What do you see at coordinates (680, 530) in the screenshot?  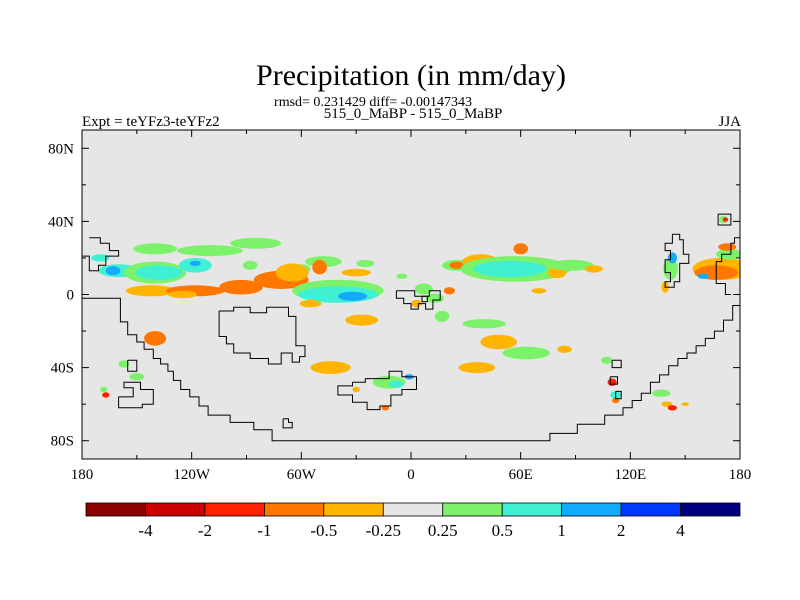 I see `colorbar-label-9: 4` at bounding box center [680, 530].